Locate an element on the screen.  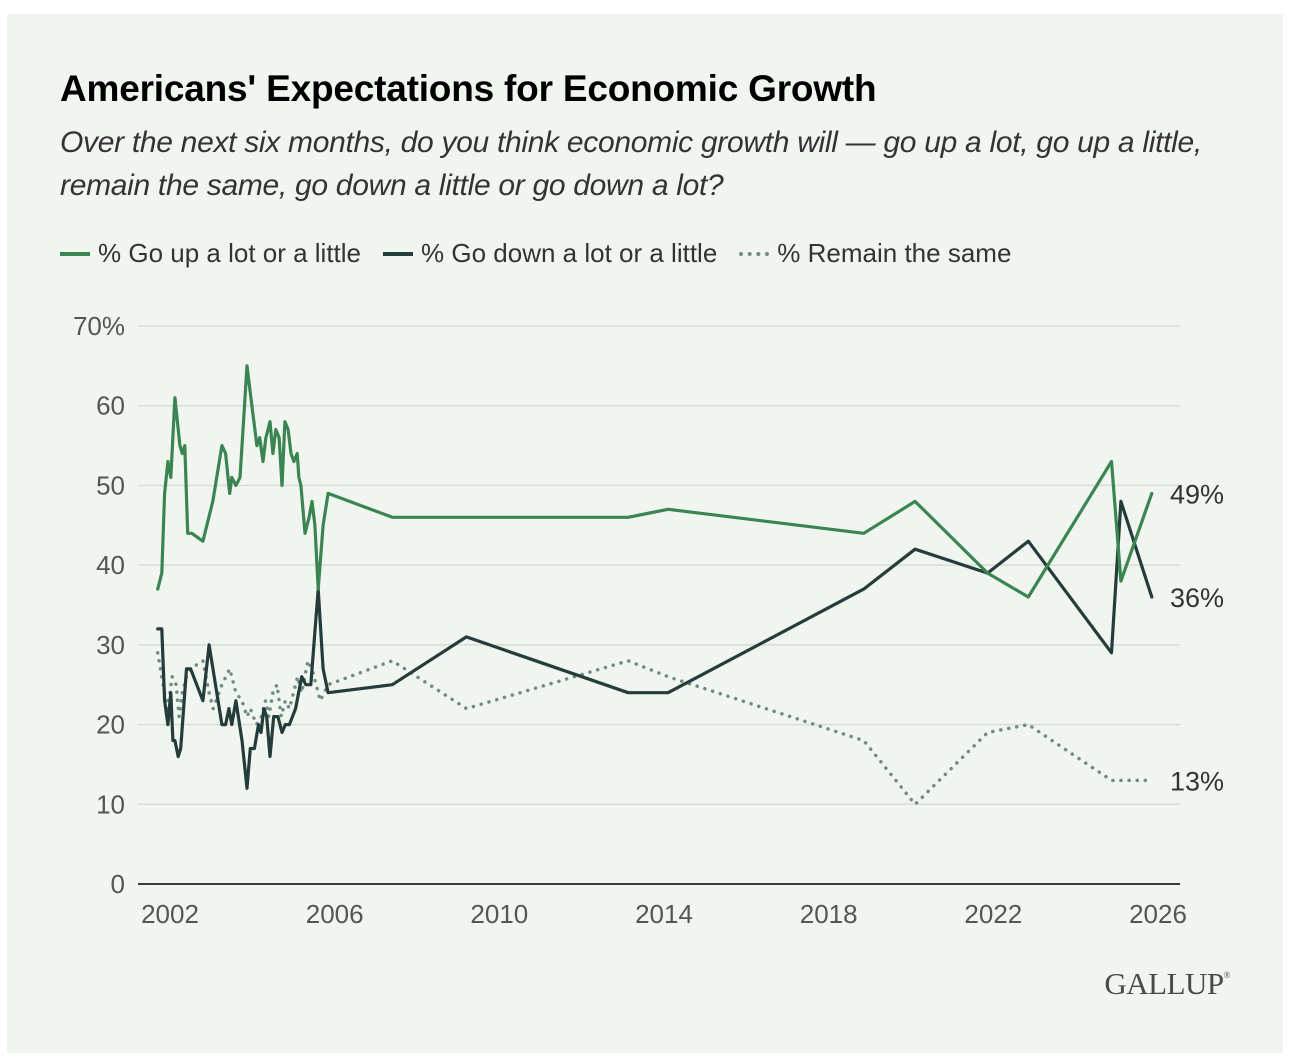
x-tick-label: 2022 is located at coordinates (993, 914).